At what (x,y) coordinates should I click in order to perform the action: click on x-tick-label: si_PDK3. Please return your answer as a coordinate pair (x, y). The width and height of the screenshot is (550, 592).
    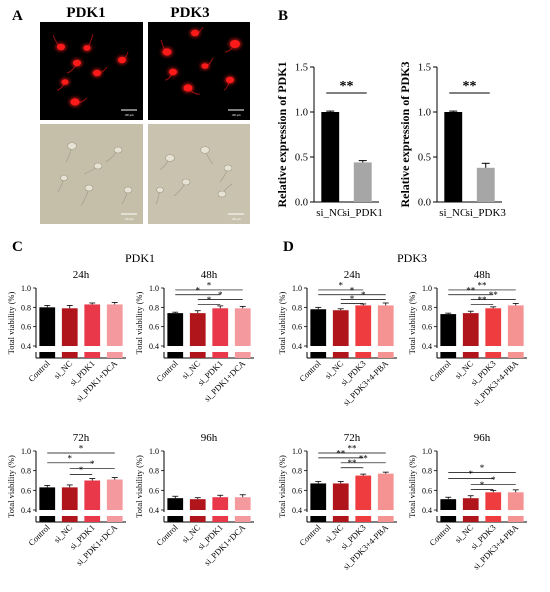
    Looking at the image, I should click on (486, 213).